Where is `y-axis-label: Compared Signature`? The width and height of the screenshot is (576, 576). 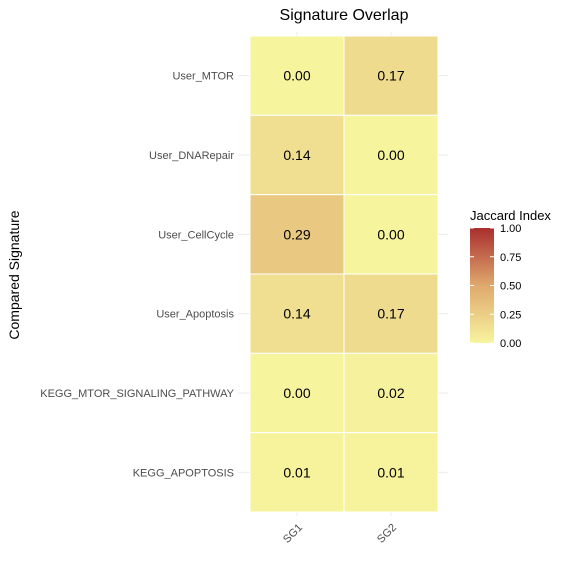 y-axis-label: Compared Signature is located at coordinates (14, 274).